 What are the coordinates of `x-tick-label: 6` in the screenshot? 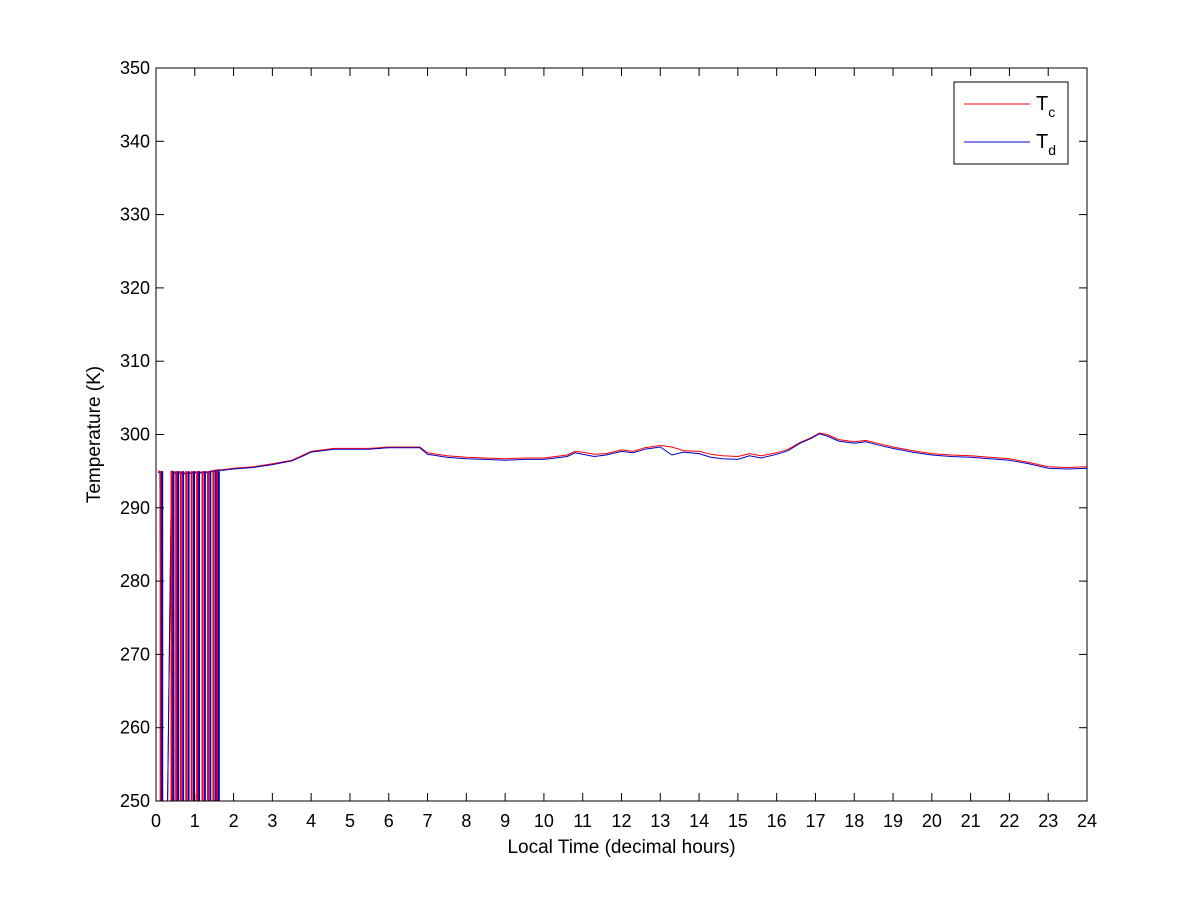 It's located at (389, 821).